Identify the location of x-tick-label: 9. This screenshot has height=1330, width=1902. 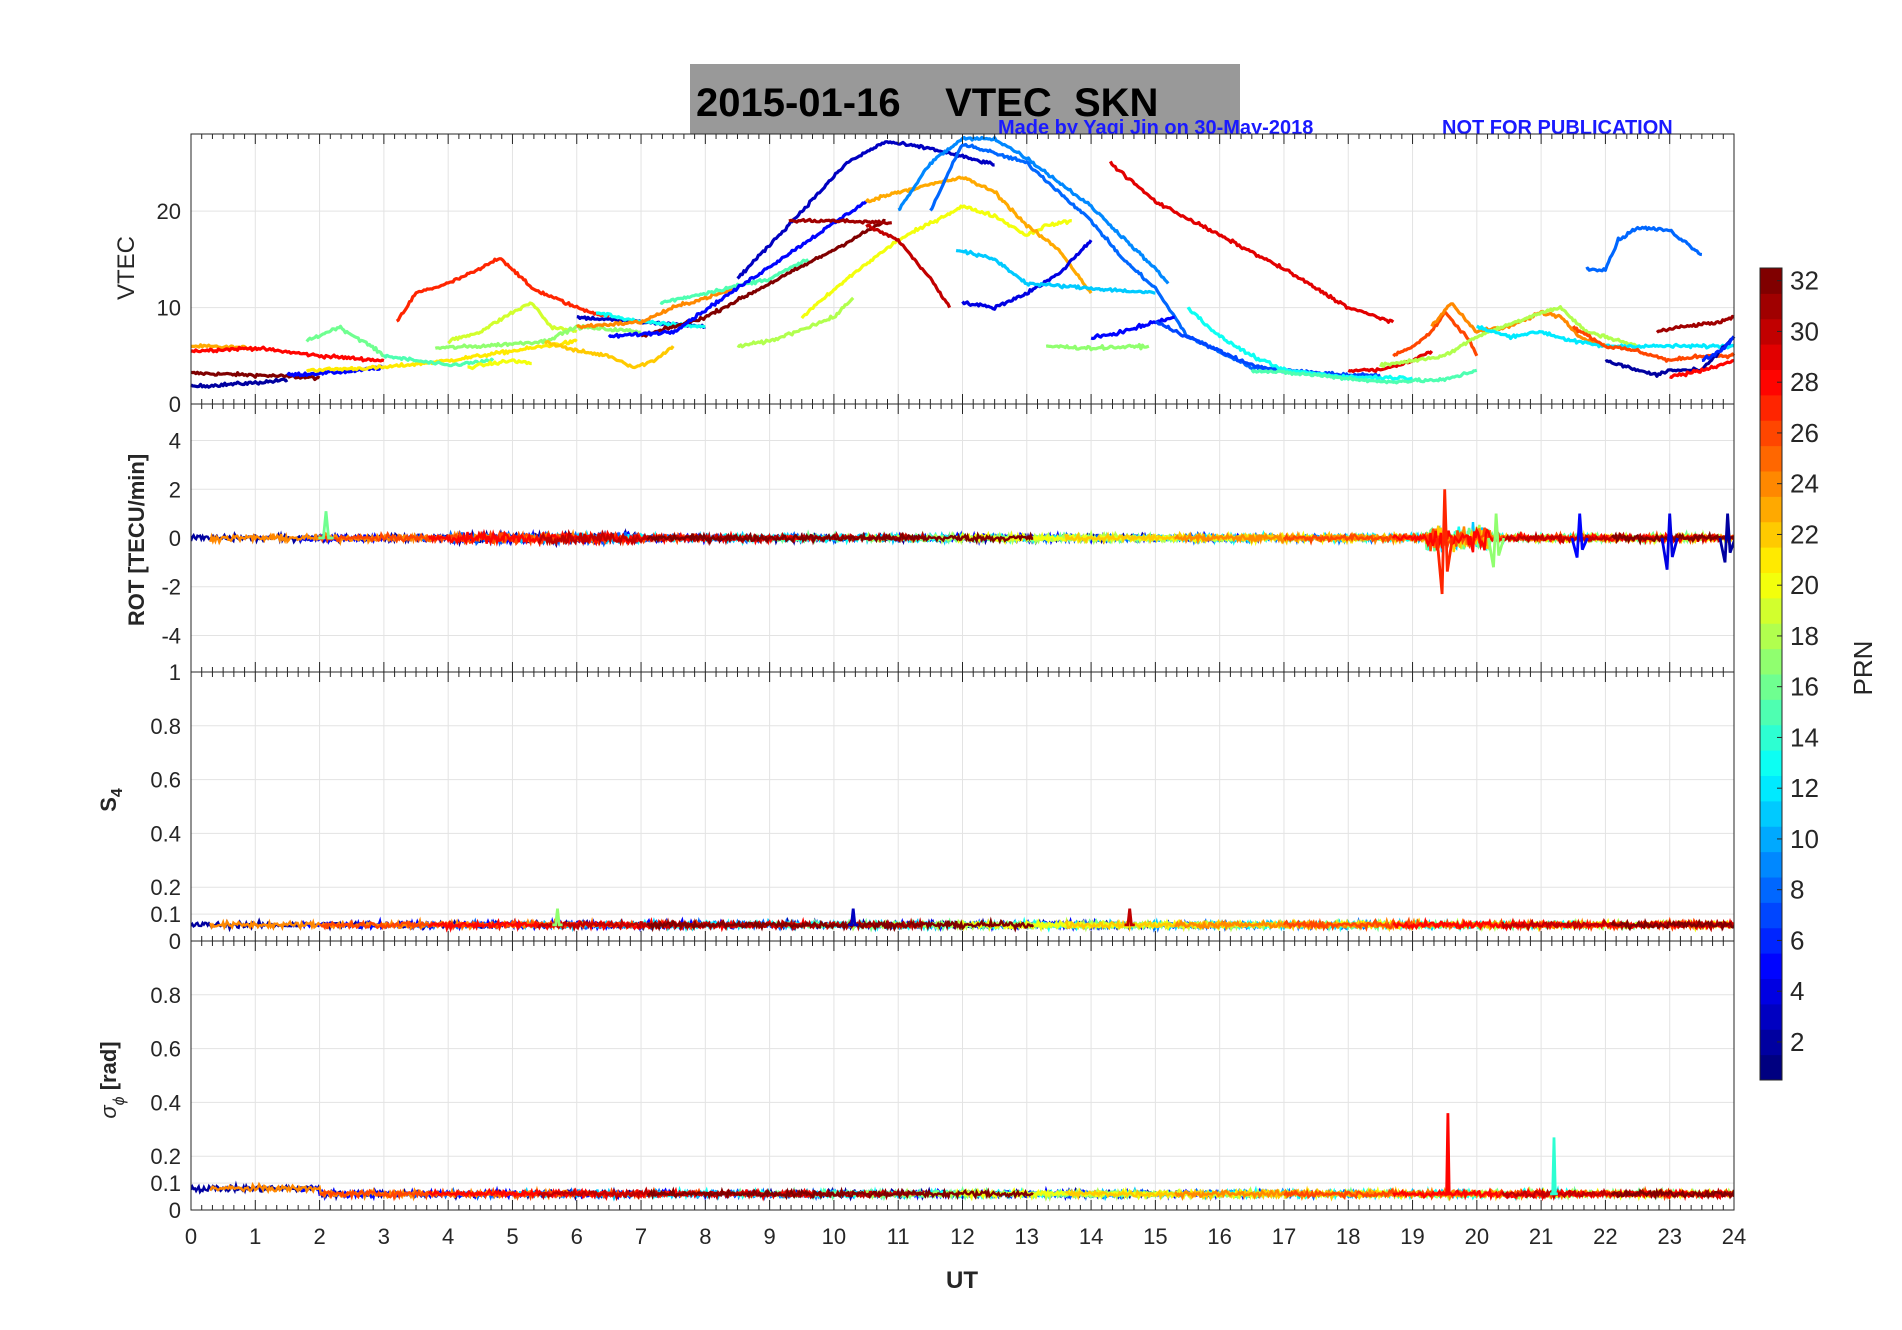
(770, 1236).